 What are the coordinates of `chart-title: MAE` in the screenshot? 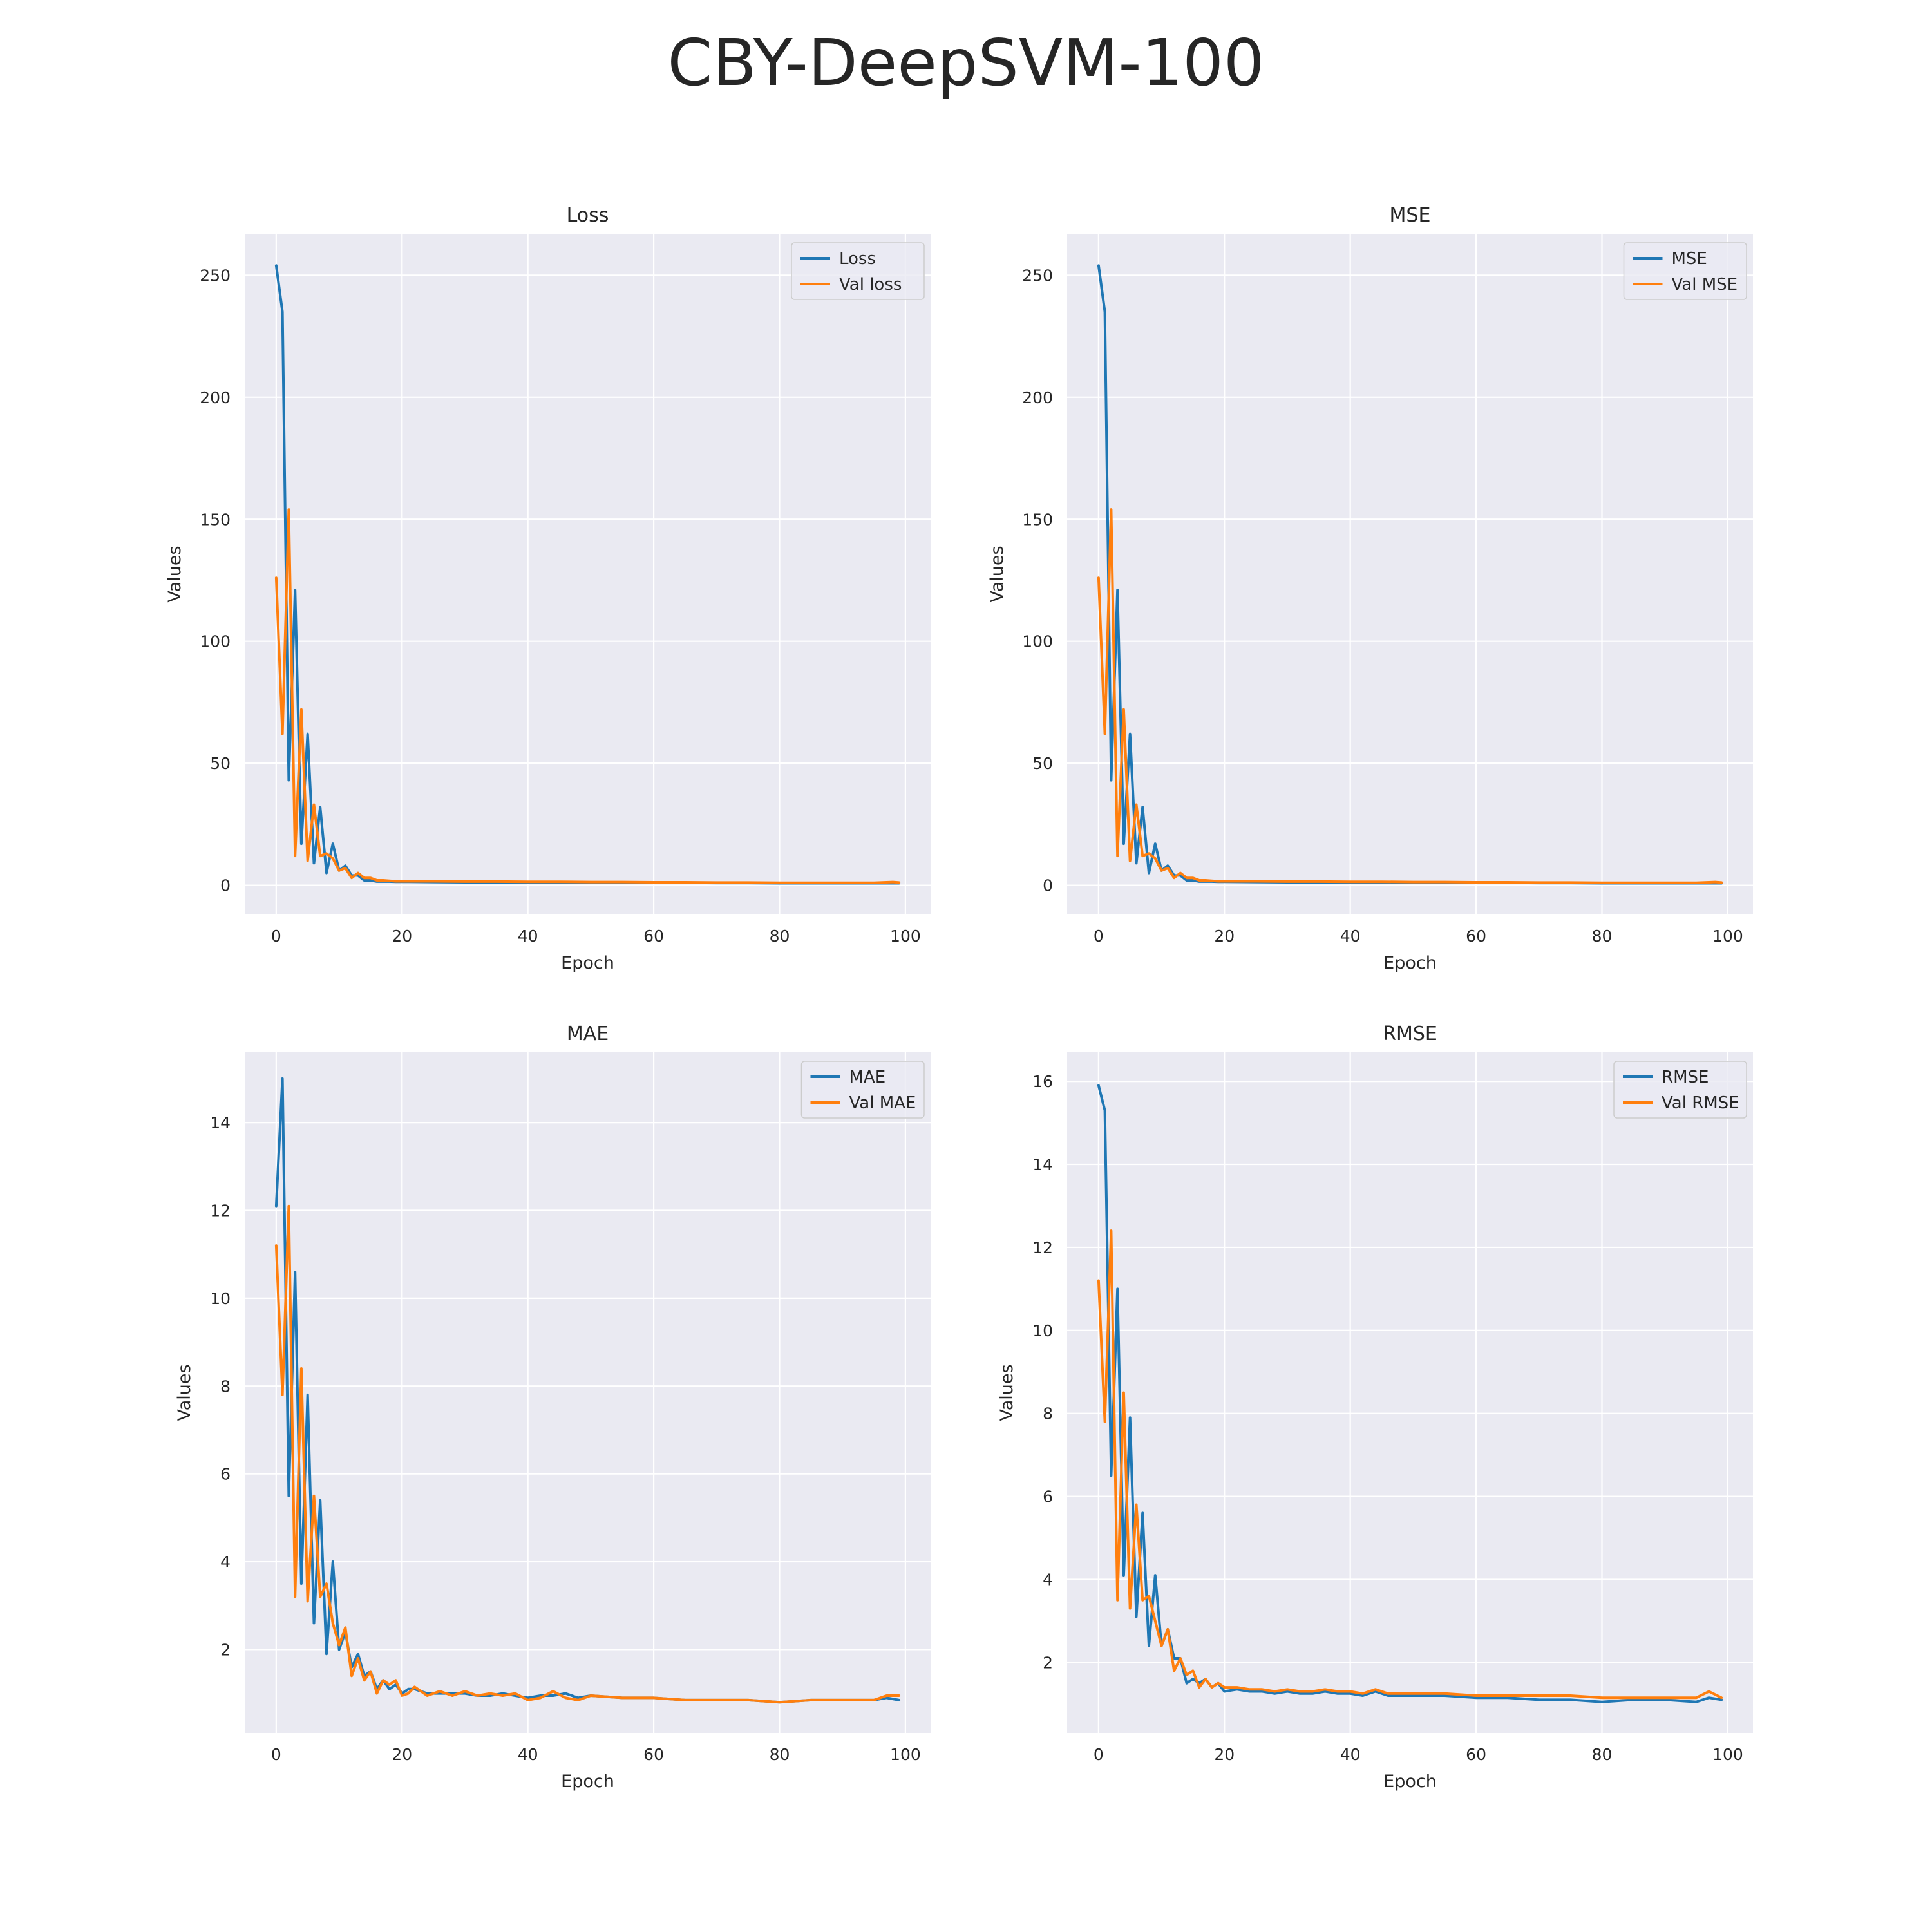 It's located at (588, 1034).